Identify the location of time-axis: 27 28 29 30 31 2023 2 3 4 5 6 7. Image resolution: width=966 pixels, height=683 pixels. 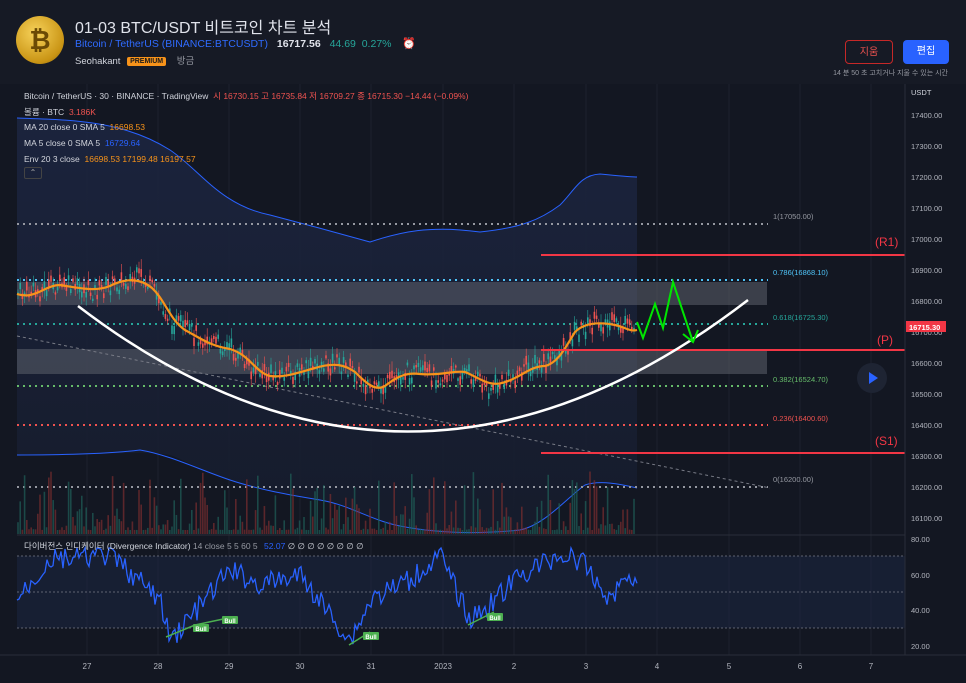
(478, 666).